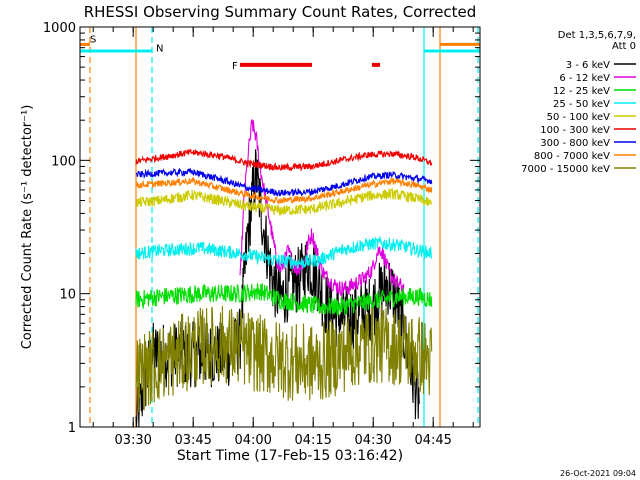  I want to click on annotation-label-f: F, so click(235, 66).